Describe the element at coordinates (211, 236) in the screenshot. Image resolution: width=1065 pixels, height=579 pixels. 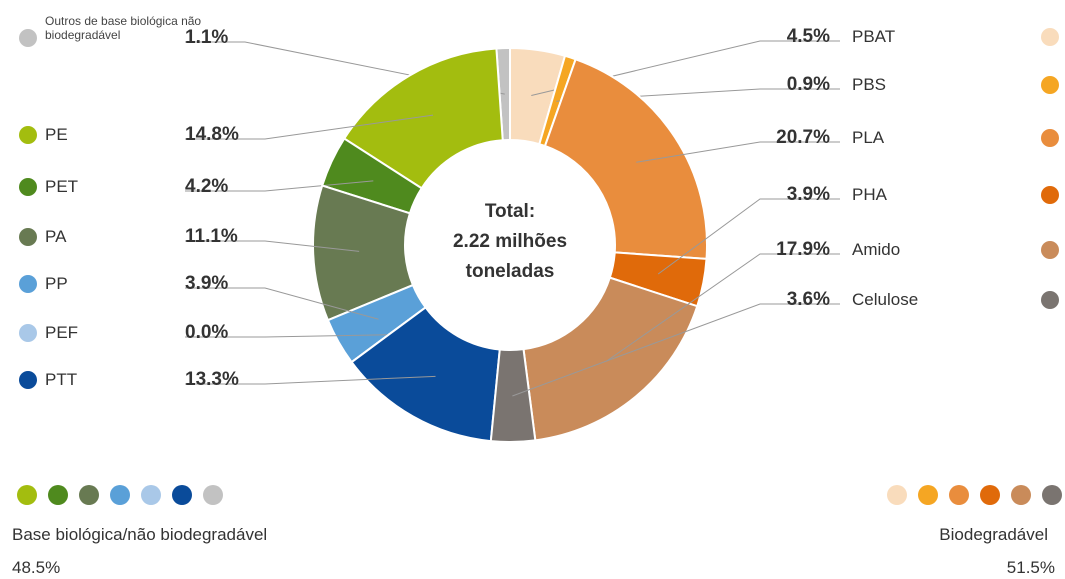
I see `value-label: 11.1%` at that location.